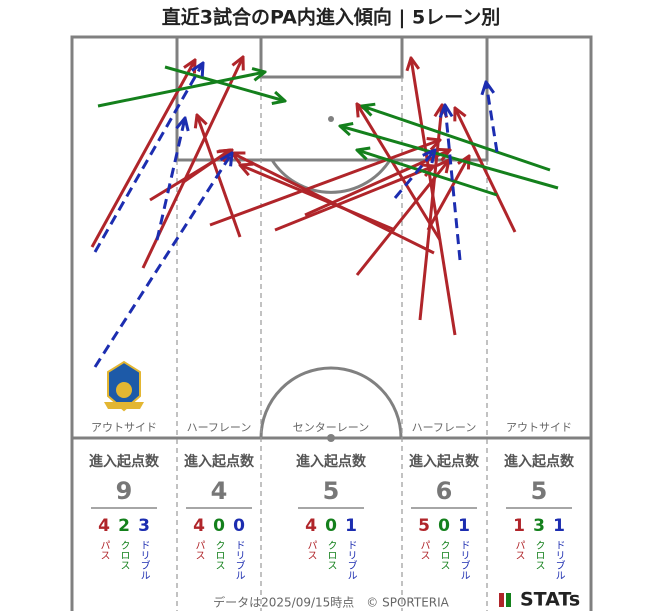 The image size is (663, 611). I want to click on stats-logo: STATs, so click(539, 600).